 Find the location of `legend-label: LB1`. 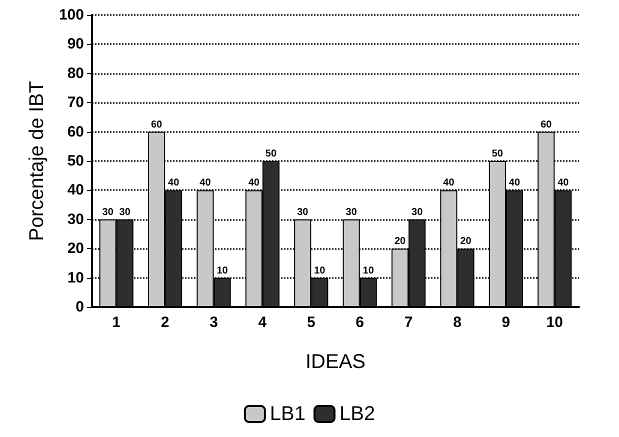

legend-label: LB1 is located at coordinates (288, 414).